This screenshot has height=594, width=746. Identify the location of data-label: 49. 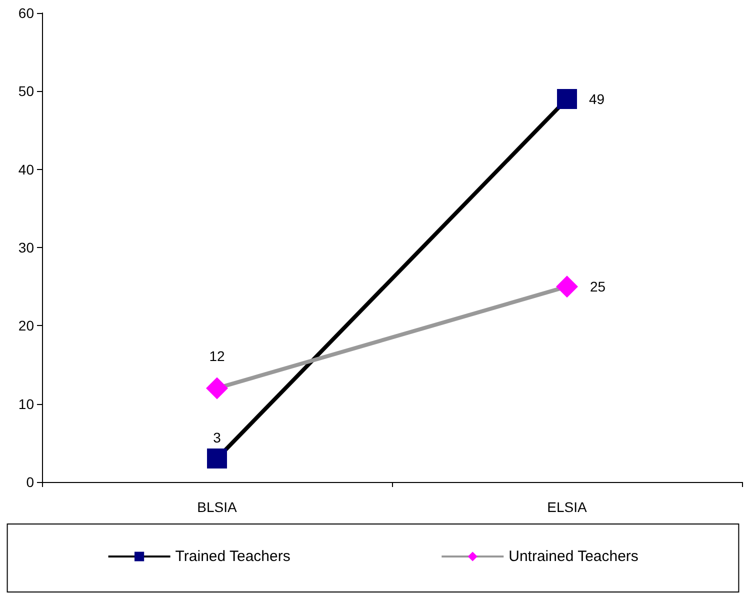
(597, 98).